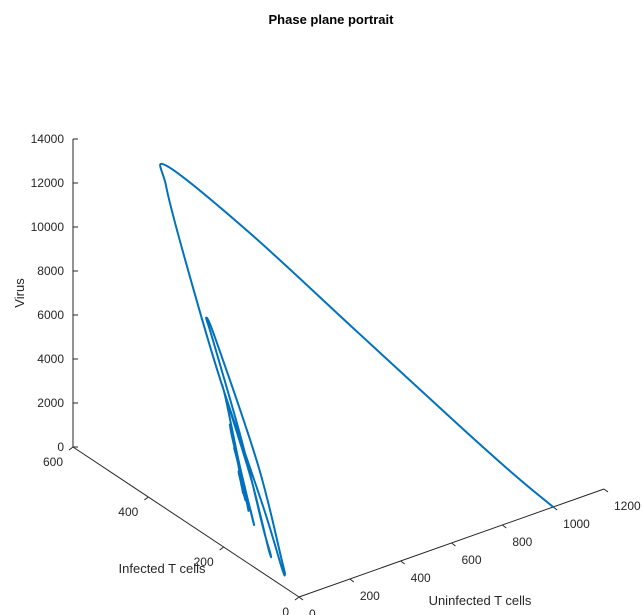  Describe the element at coordinates (472, 560) in the screenshot. I see `x-tick-label: 600` at that location.